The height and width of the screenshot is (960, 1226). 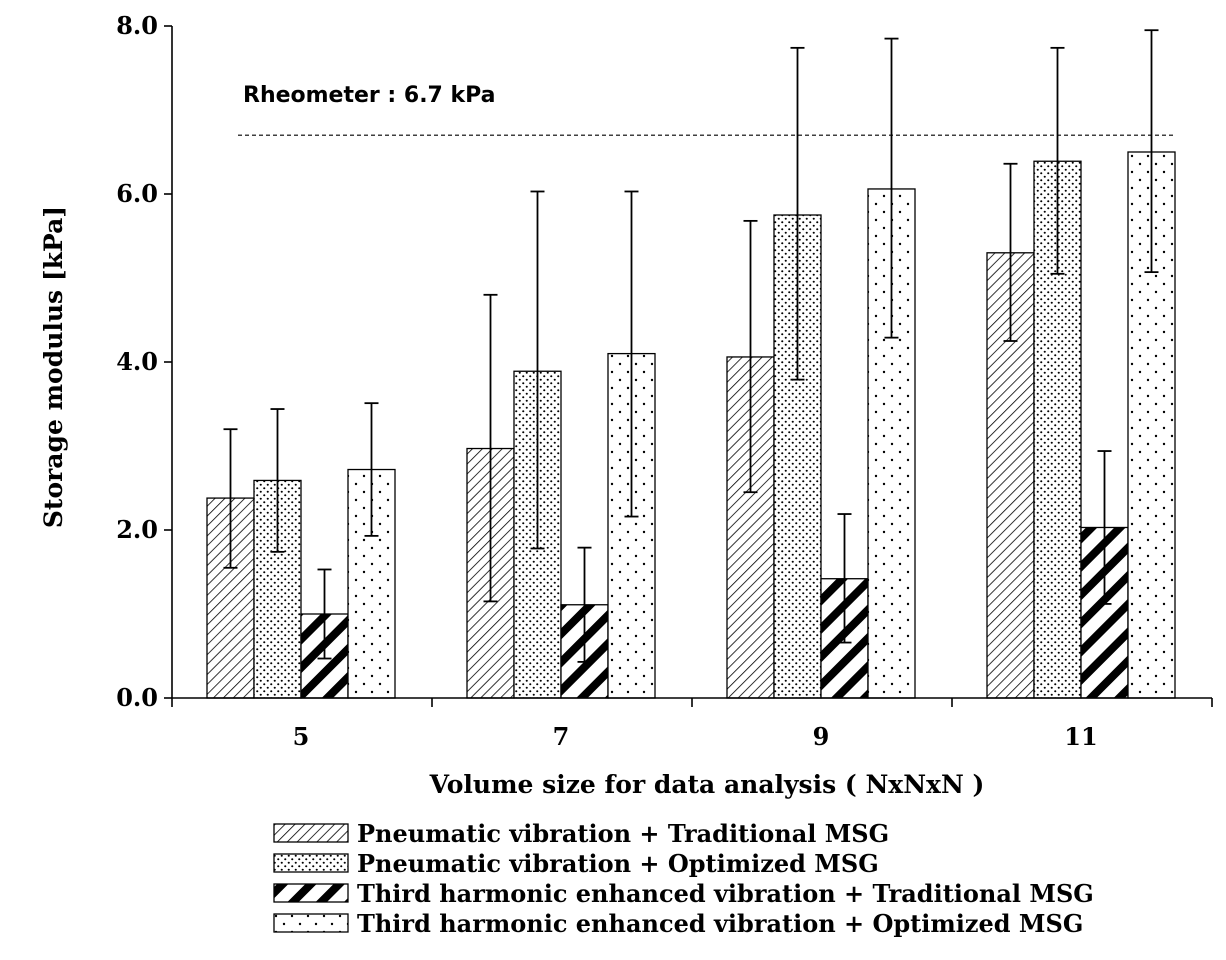 I want to click on legend-swatch-s4, so click(x=311, y=923).